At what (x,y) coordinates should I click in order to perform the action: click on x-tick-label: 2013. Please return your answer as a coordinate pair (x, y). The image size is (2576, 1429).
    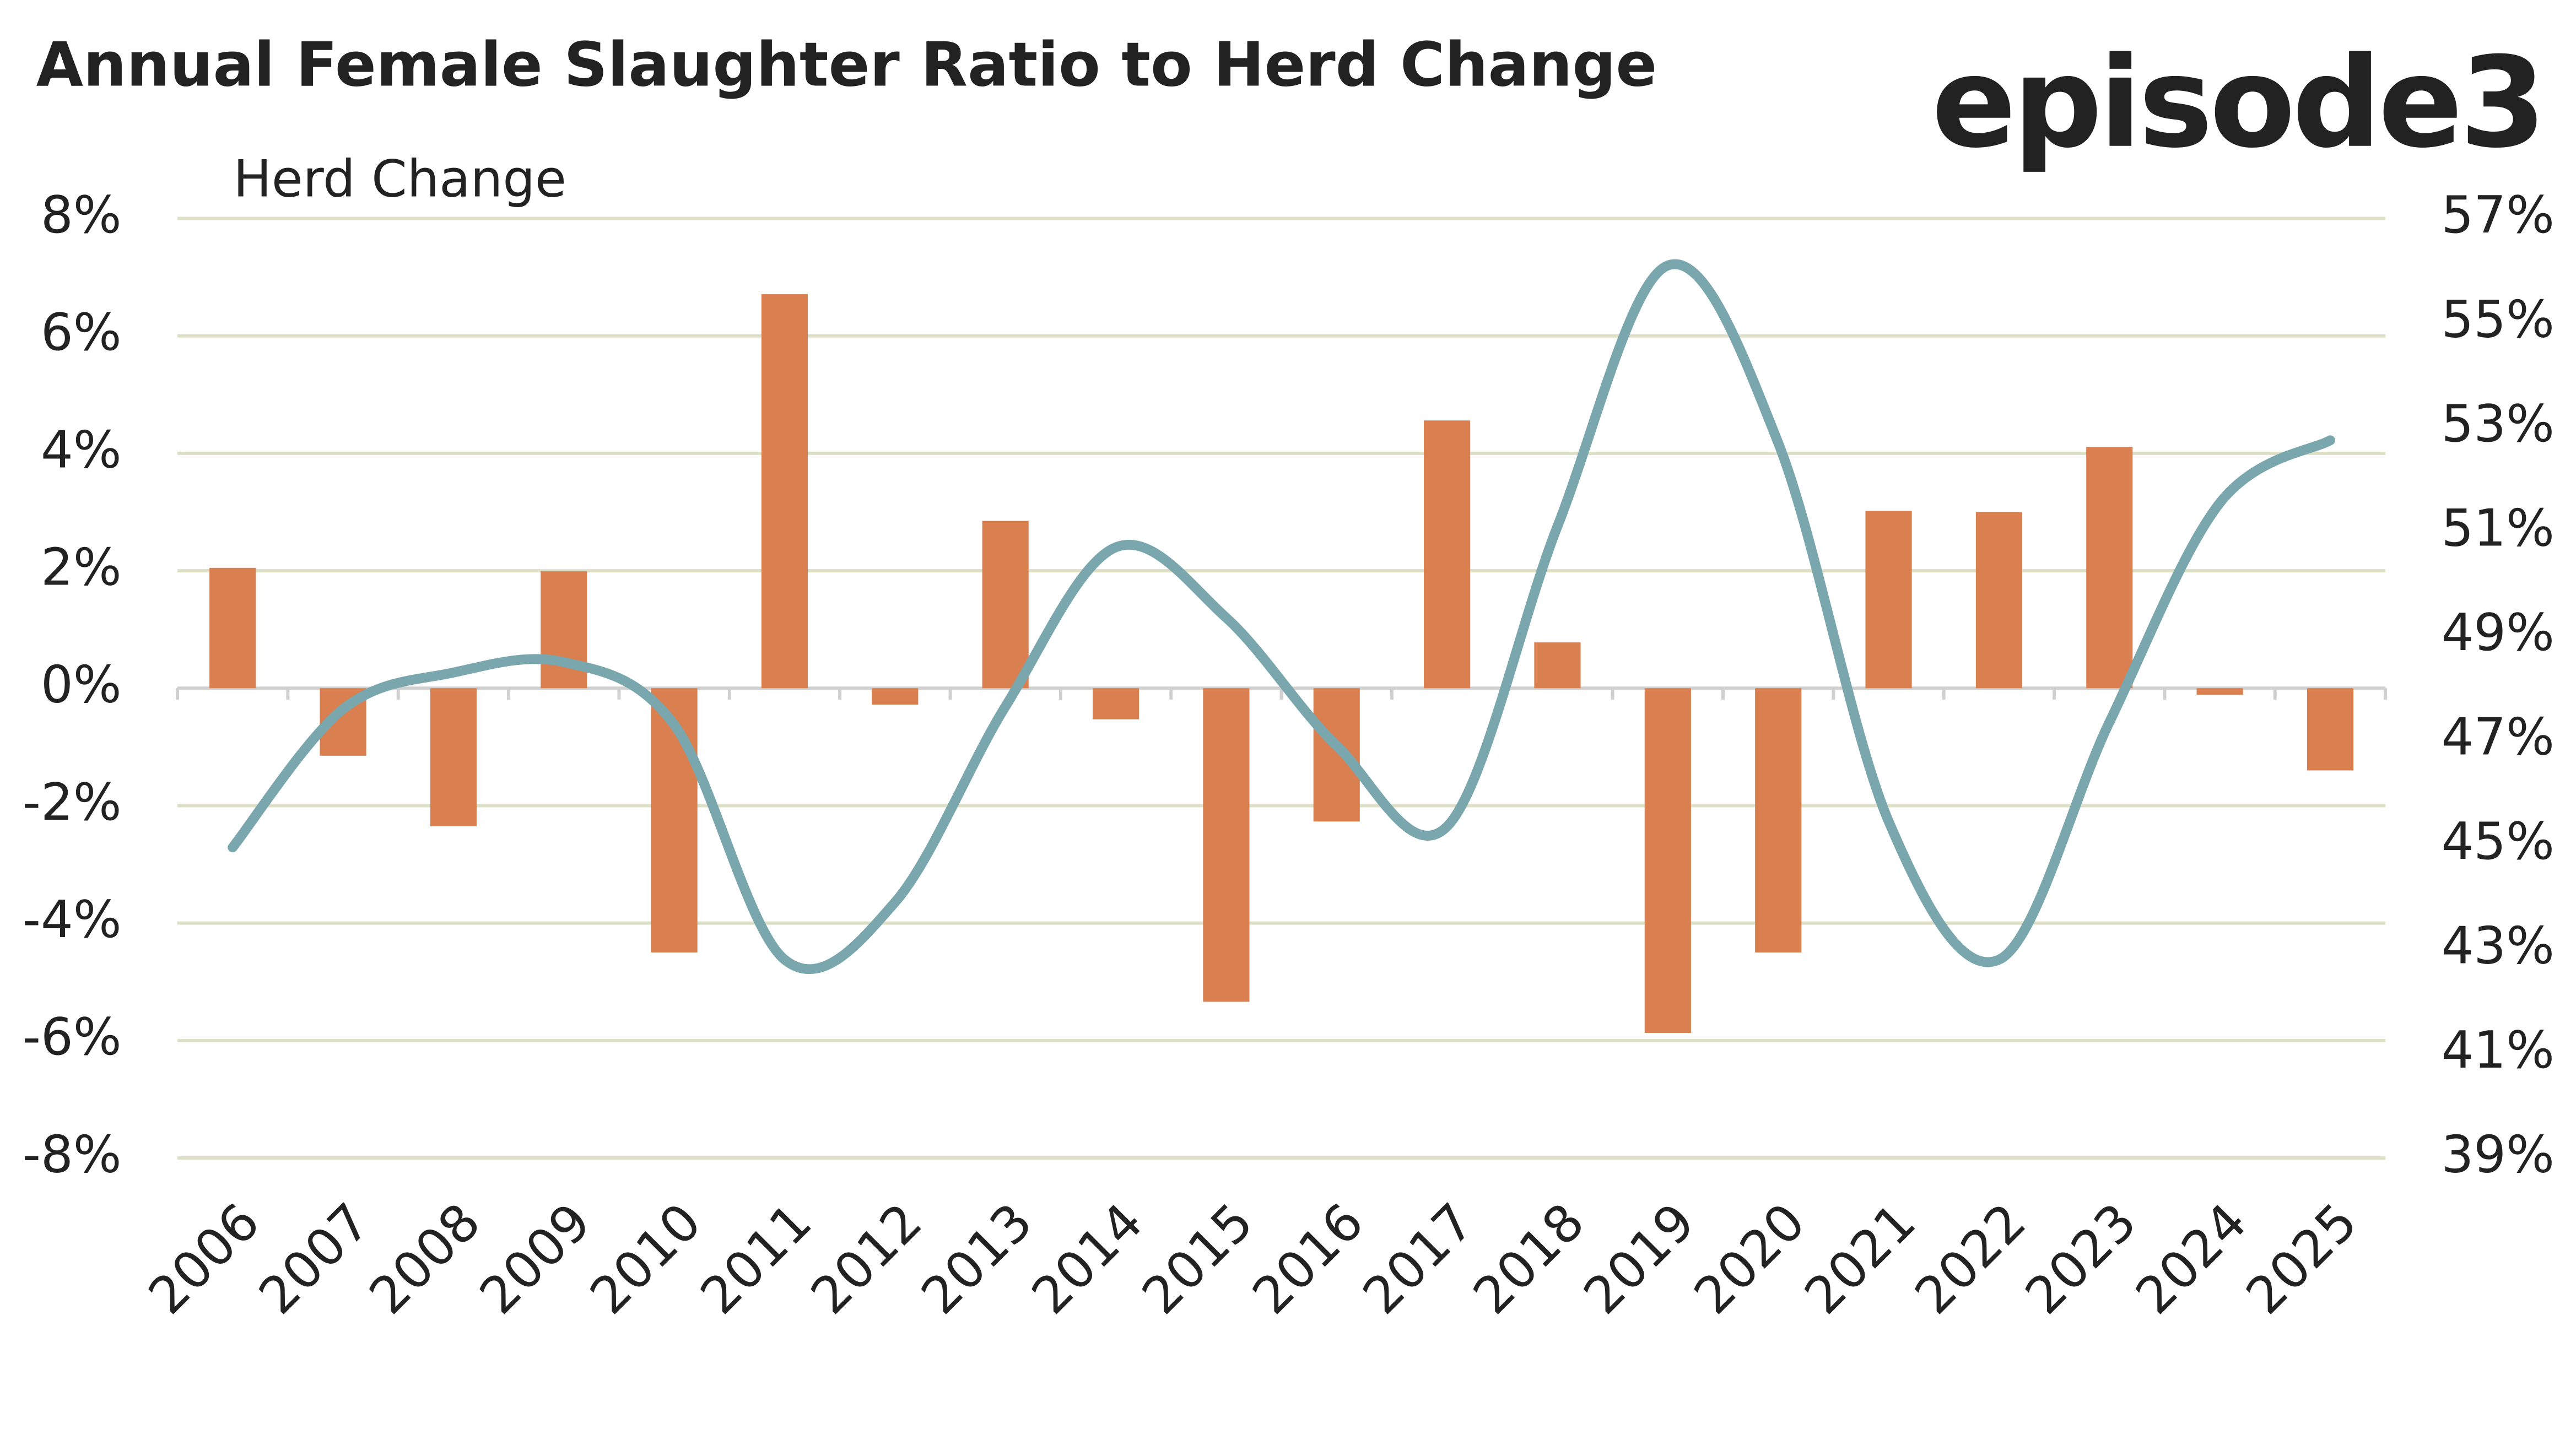
    Looking at the image, I should click on (977, 1259).